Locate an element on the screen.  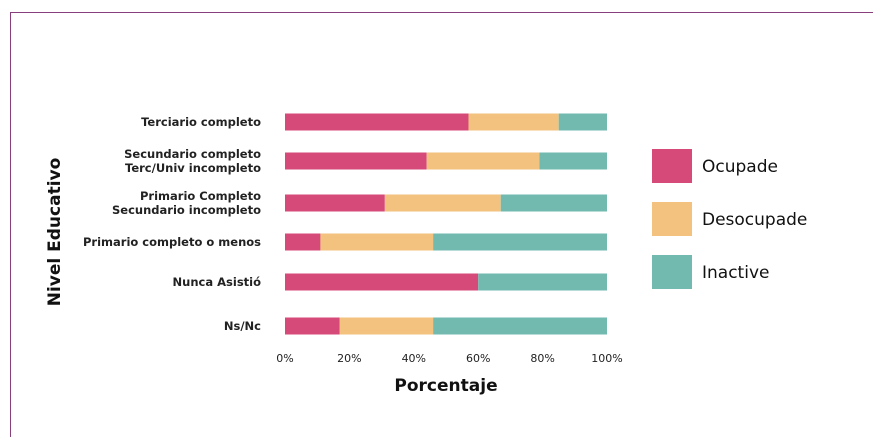
category-label-line: Primario completo o menos is located at coordinates (172, 242).